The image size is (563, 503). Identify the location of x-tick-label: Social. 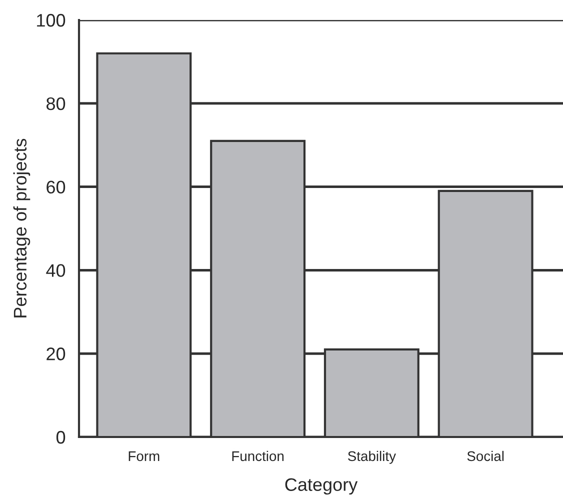
(485, 456).